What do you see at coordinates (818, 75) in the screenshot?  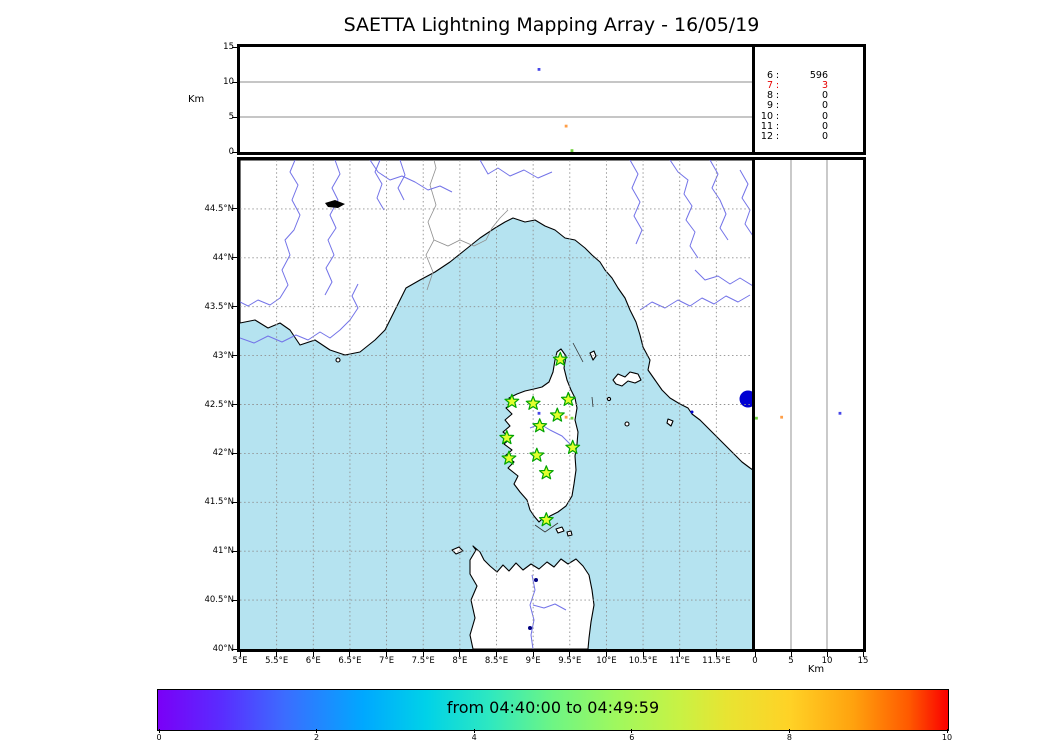 I see `count-value: 596` at bounding box center [818, 75].